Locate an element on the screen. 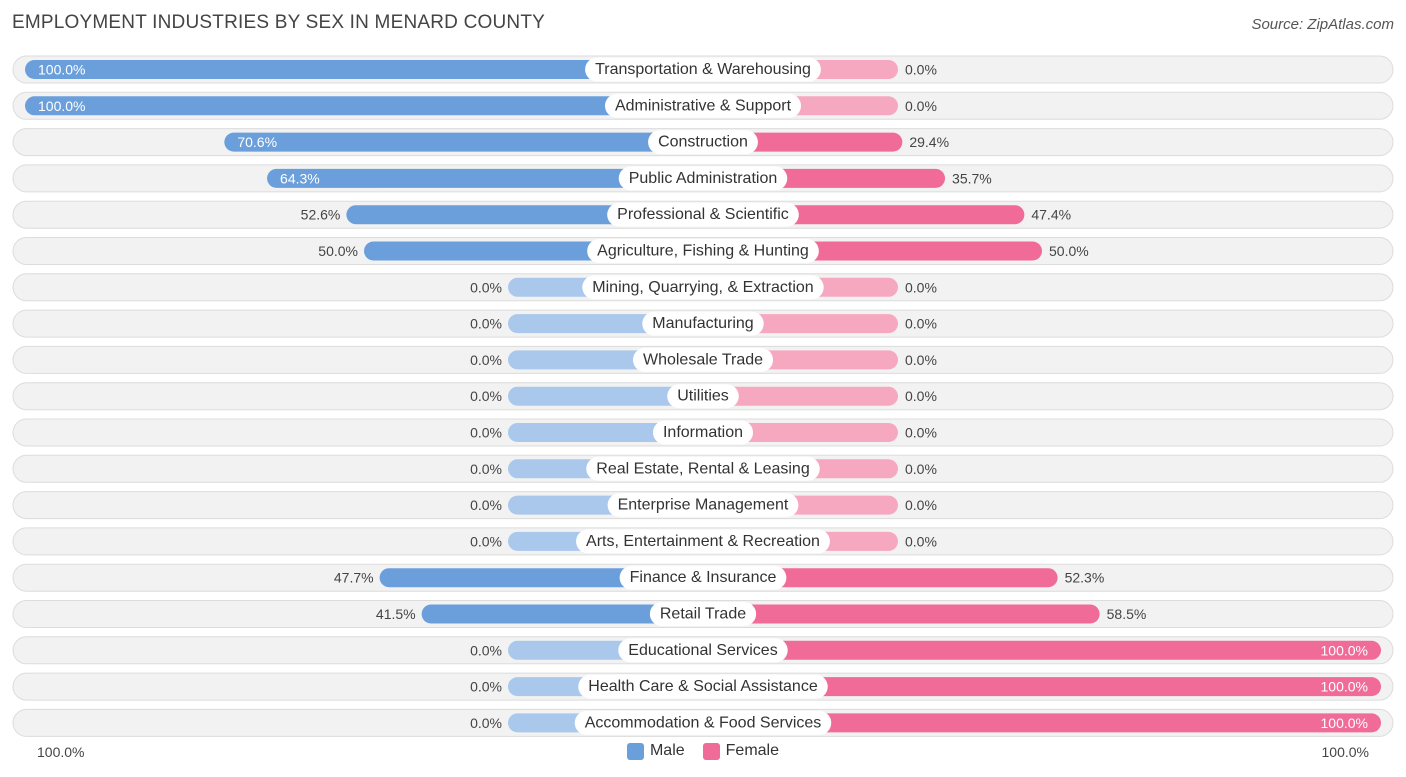  category-label: Educational Services is located at coordinates (702, 650).